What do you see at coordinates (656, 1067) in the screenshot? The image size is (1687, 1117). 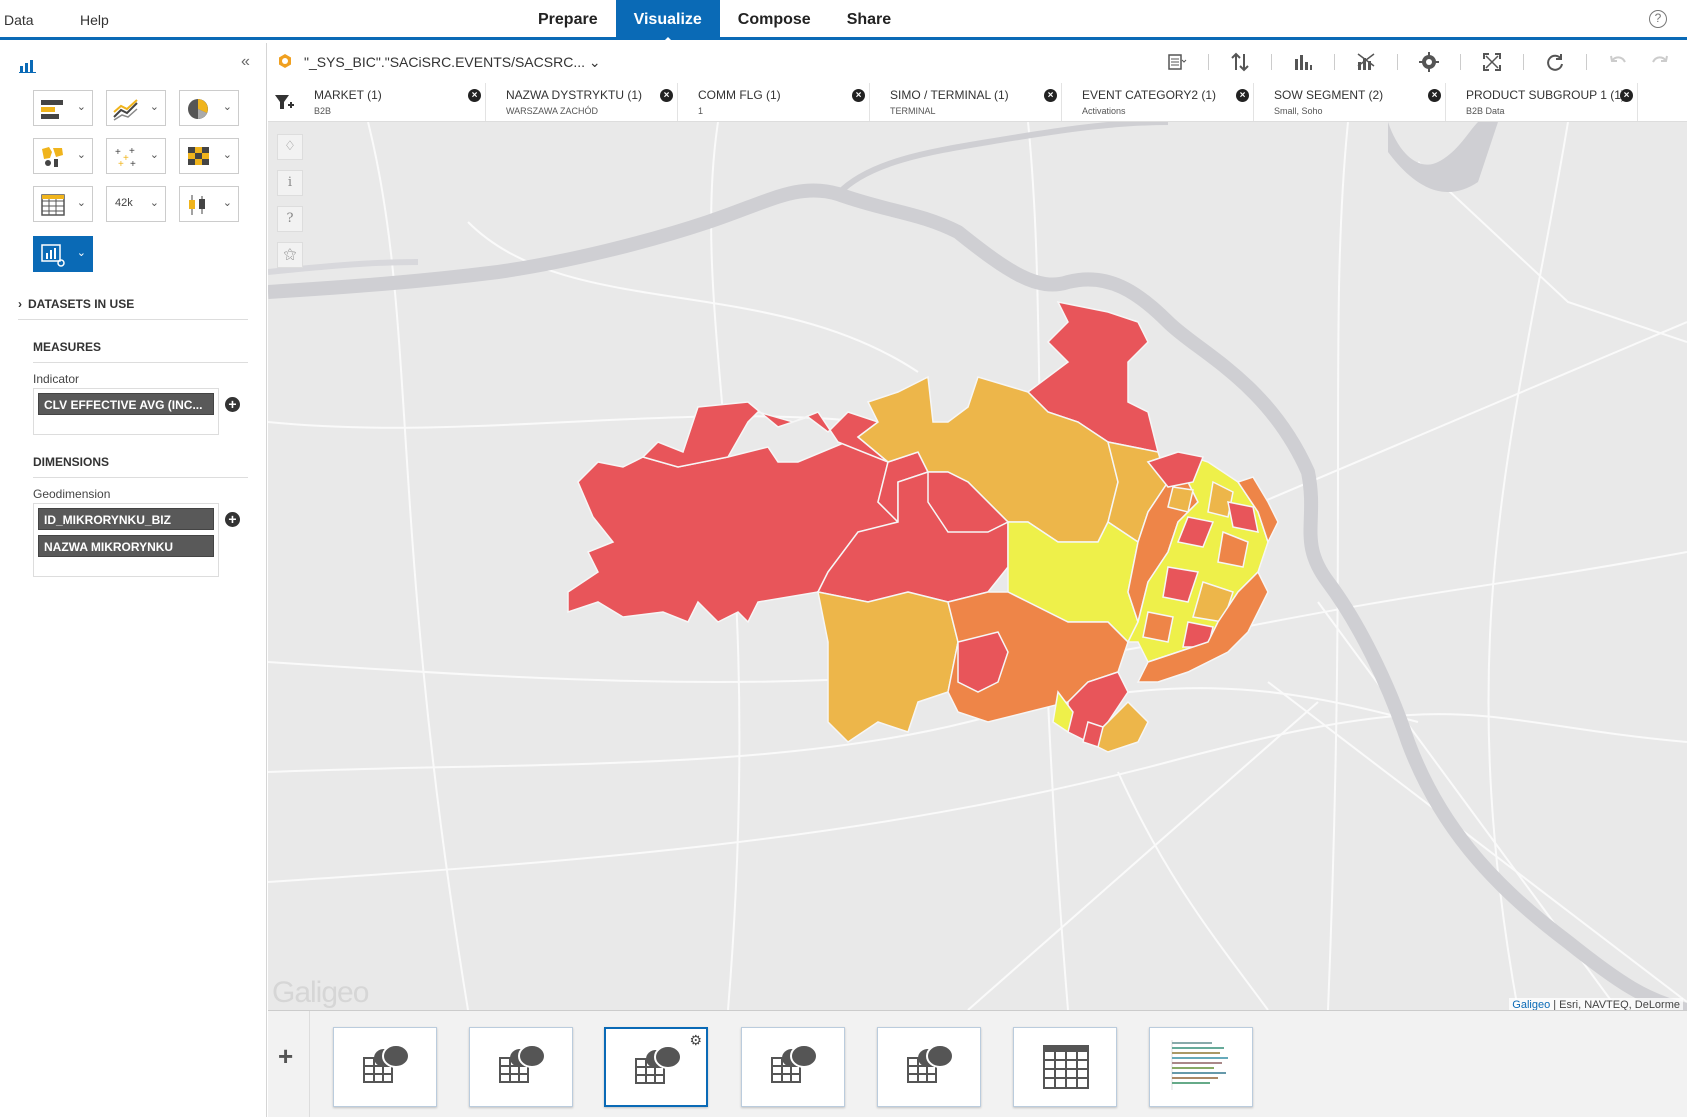 I see `page-thumbnail-active: ⚙` at bounding box center [656, 1067].